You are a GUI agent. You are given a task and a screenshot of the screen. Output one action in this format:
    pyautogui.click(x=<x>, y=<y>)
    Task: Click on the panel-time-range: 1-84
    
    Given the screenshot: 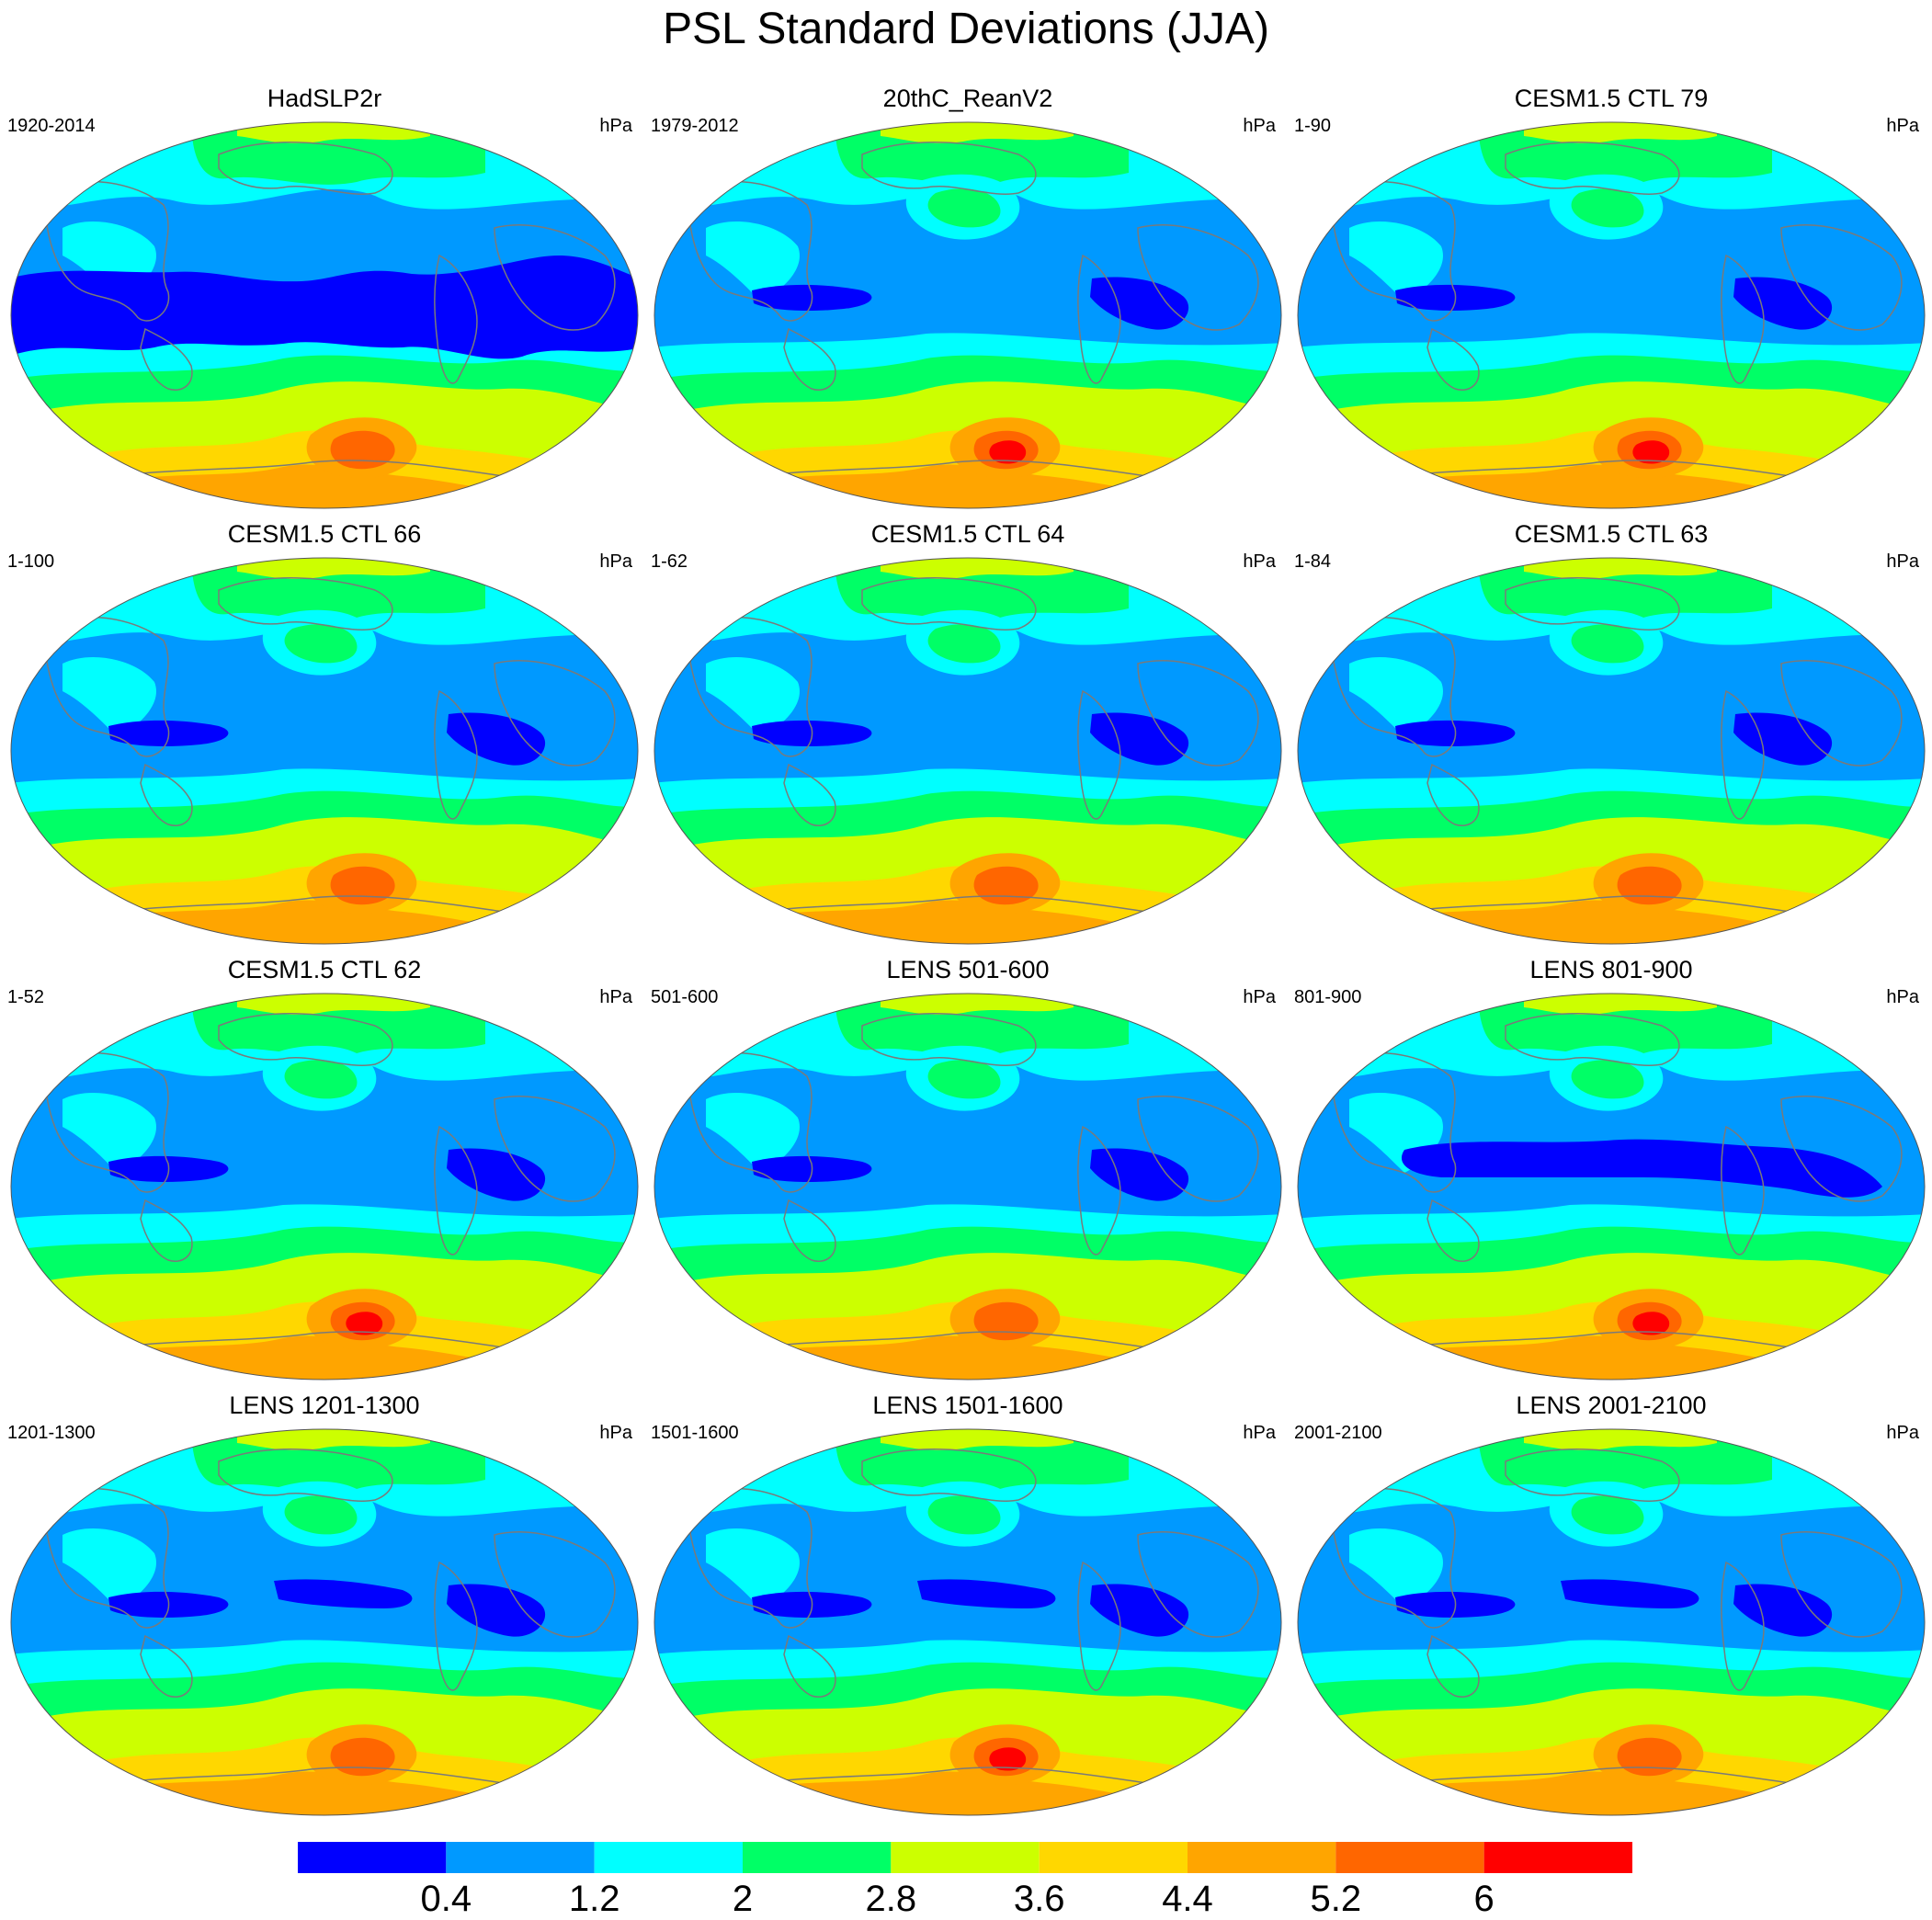 What is the action you would take?
    pyautogui.click(x=1313, y=561)
    